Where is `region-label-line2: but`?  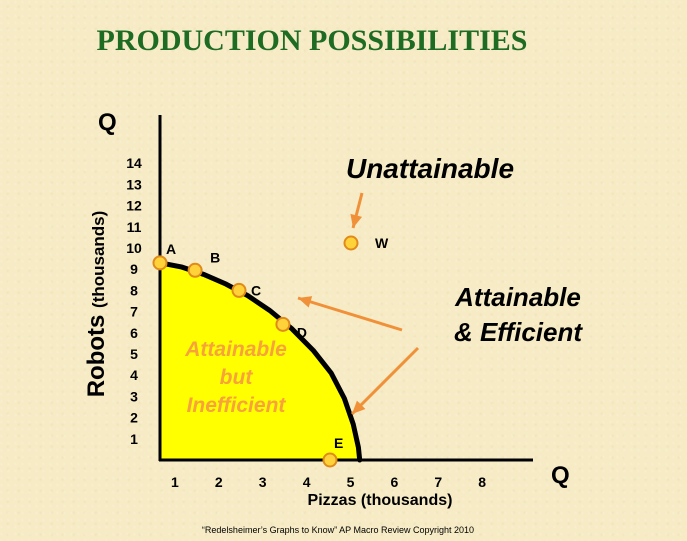 region-label-line2: but is located at coordinates (237, 377).